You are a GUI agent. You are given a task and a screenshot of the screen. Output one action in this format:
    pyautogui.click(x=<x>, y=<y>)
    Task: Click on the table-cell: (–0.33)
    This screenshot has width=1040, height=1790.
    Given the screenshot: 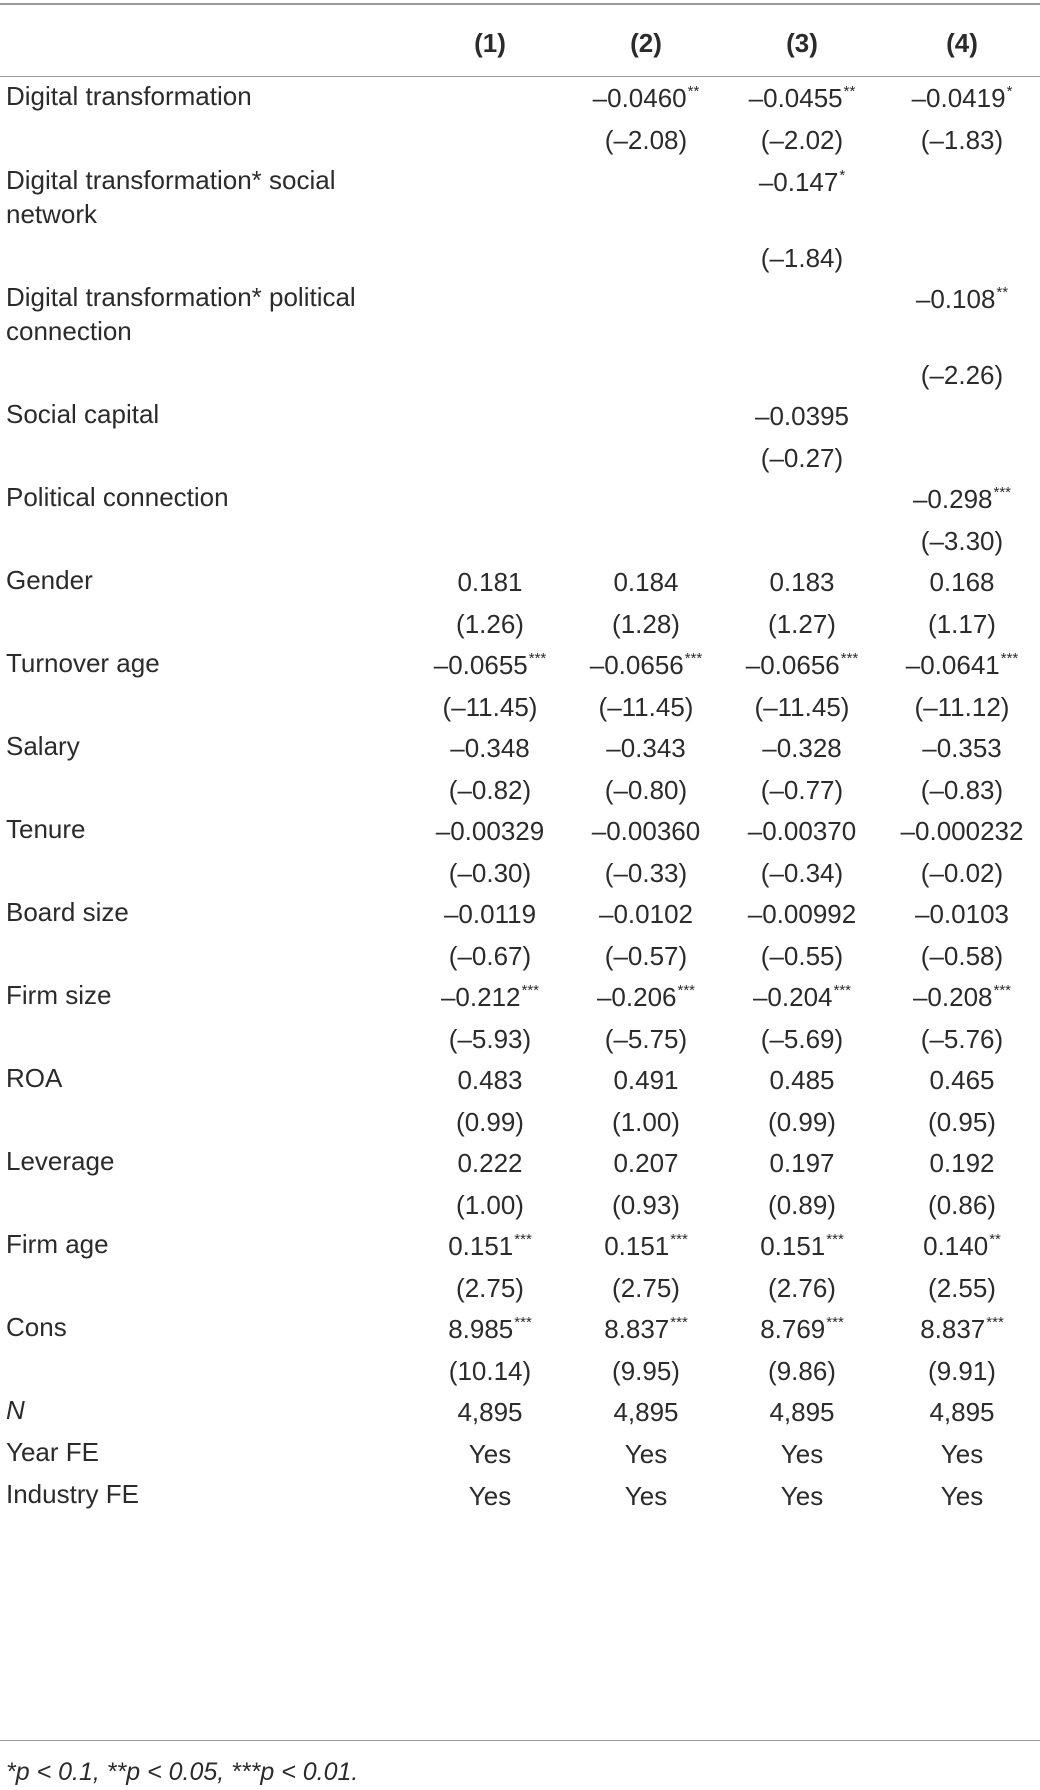 What is the action you would take?
    pyautogui.click(x=646, y=873)
    